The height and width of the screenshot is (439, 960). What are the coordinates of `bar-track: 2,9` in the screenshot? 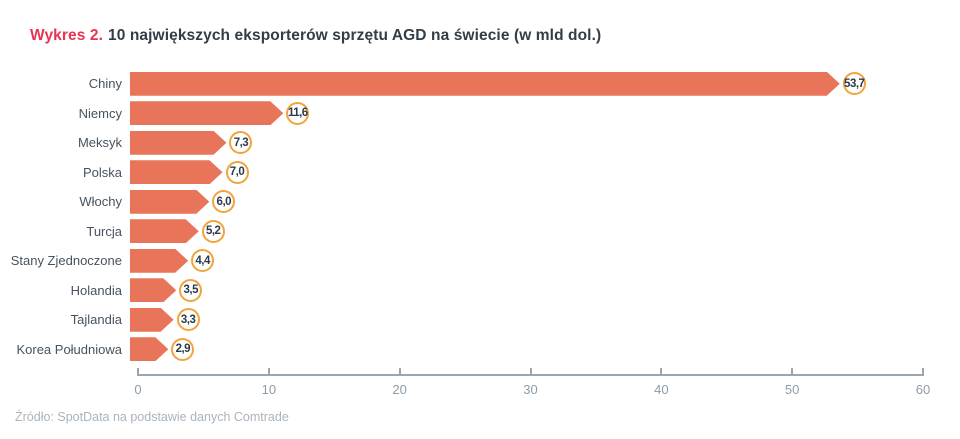 It's located at (526, 349).